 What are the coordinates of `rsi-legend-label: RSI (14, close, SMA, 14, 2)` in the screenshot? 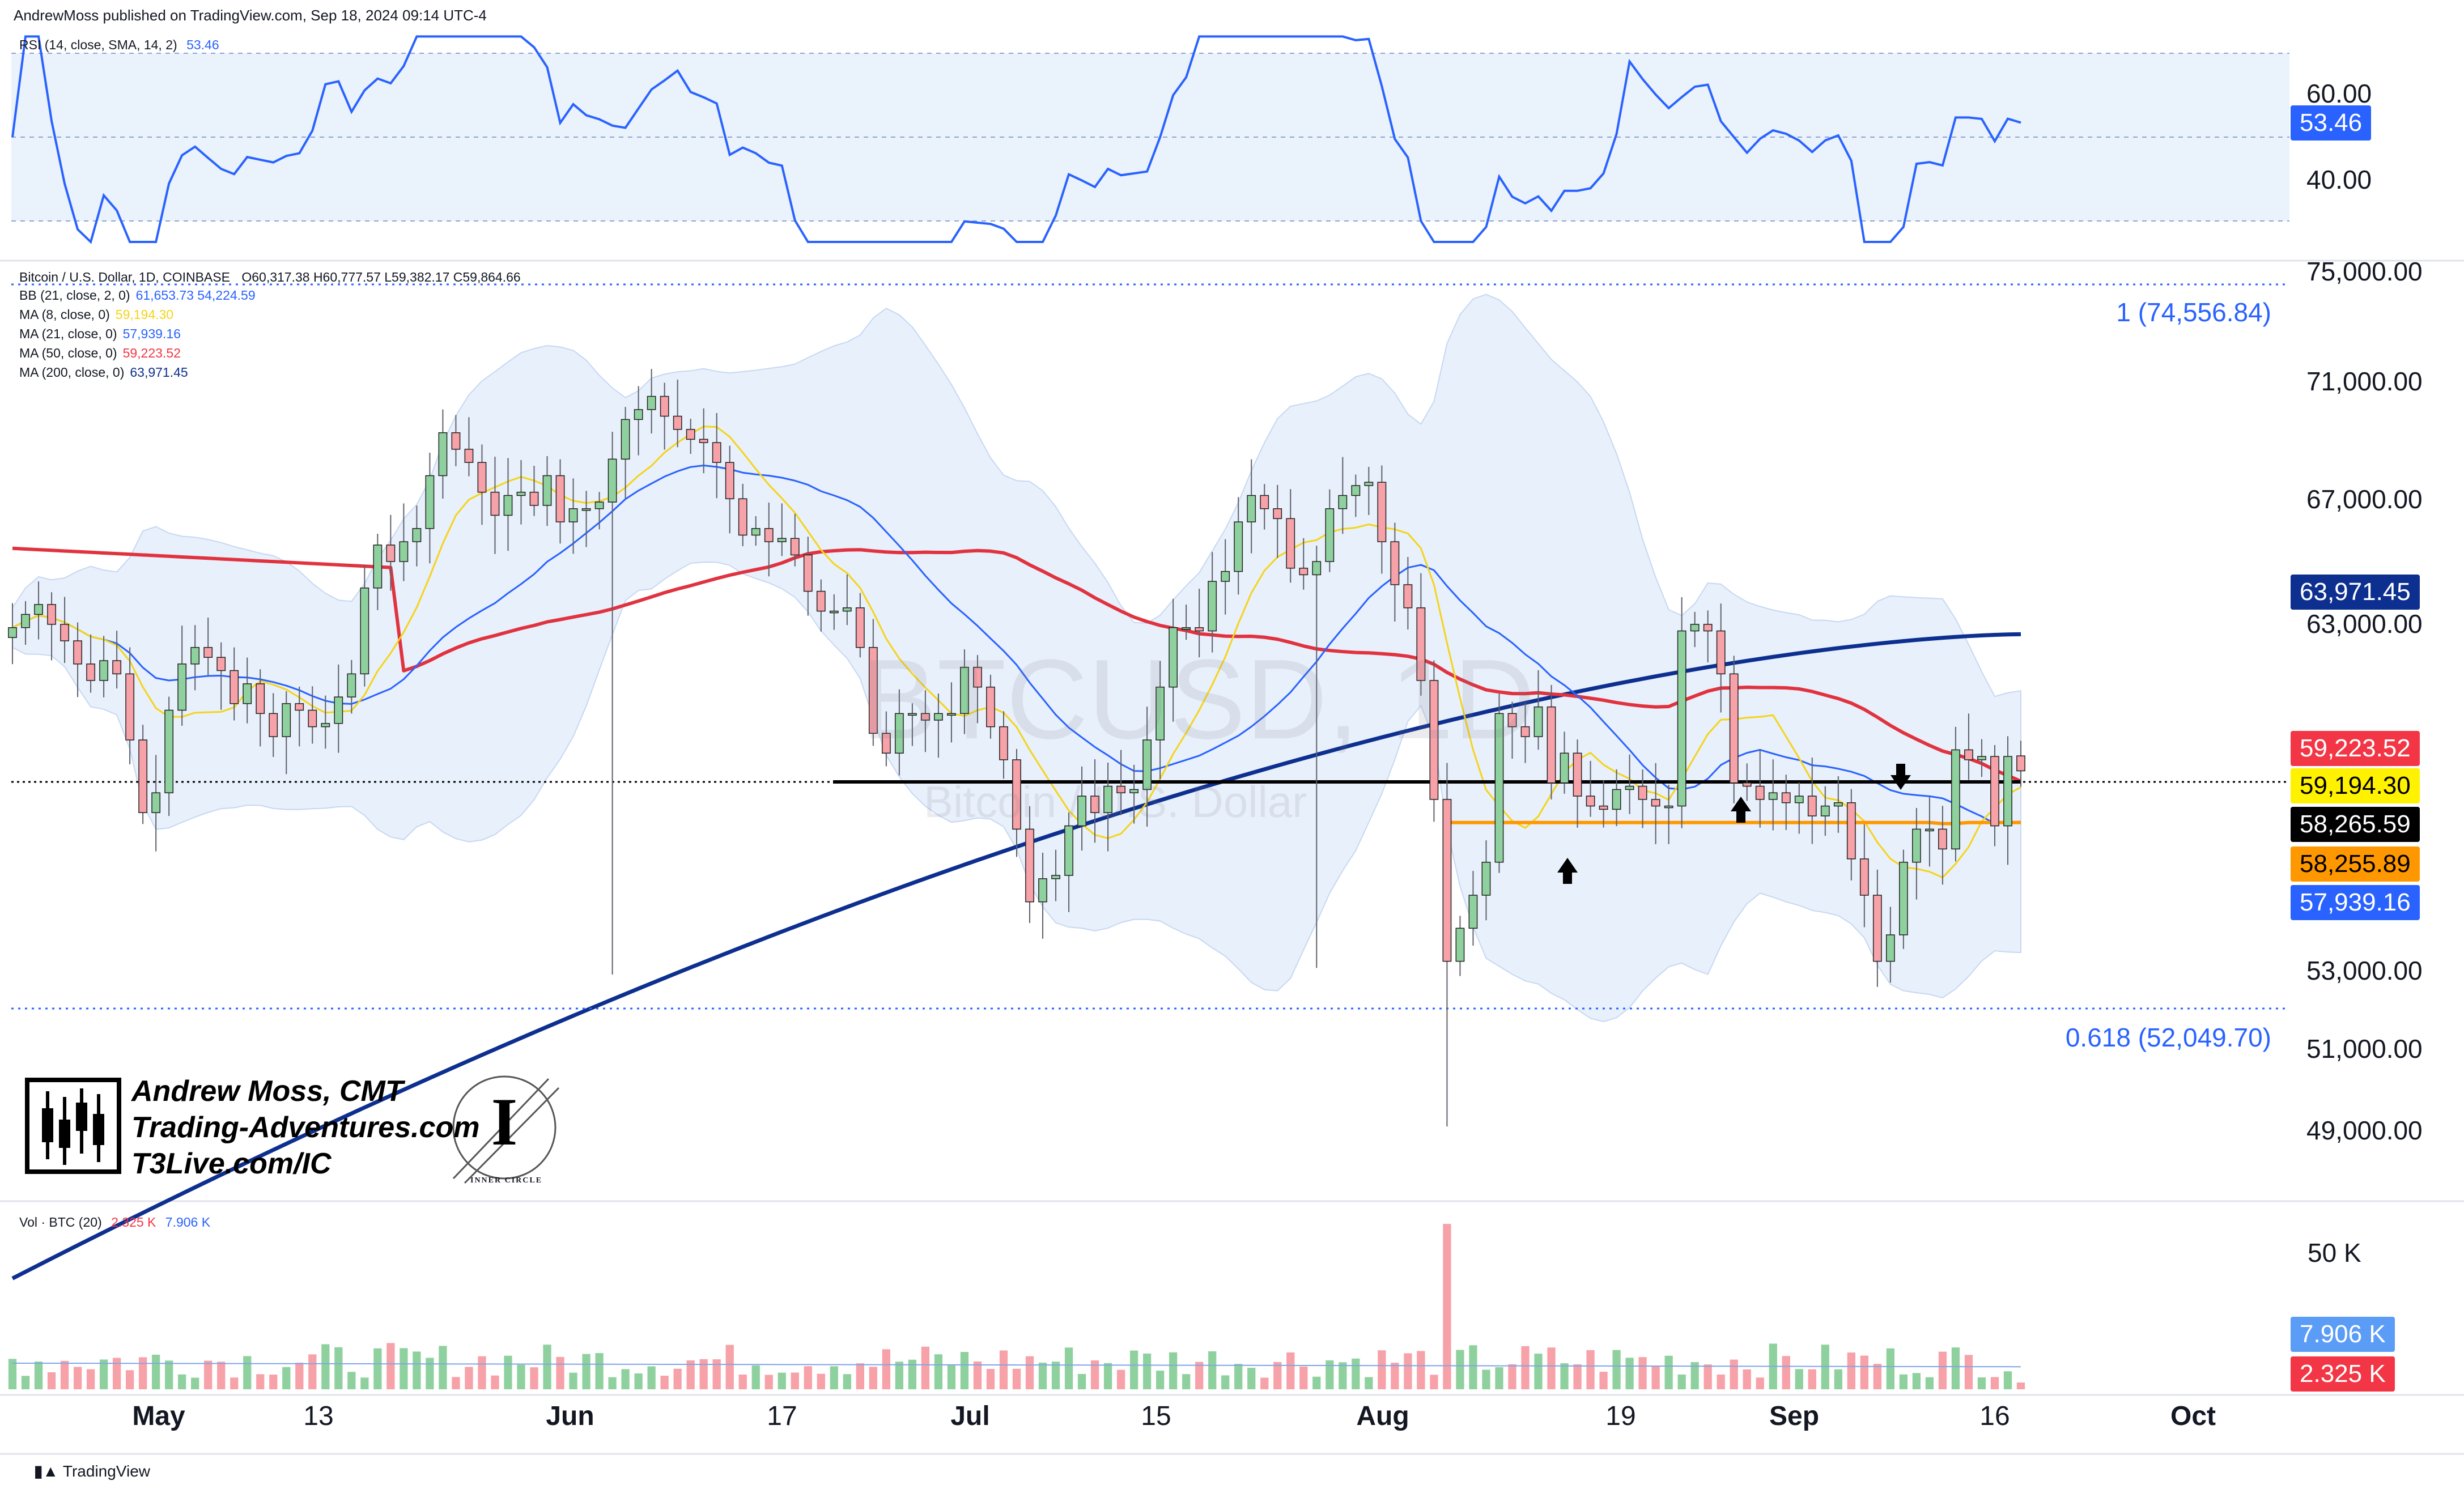 It's located at (98, 44).